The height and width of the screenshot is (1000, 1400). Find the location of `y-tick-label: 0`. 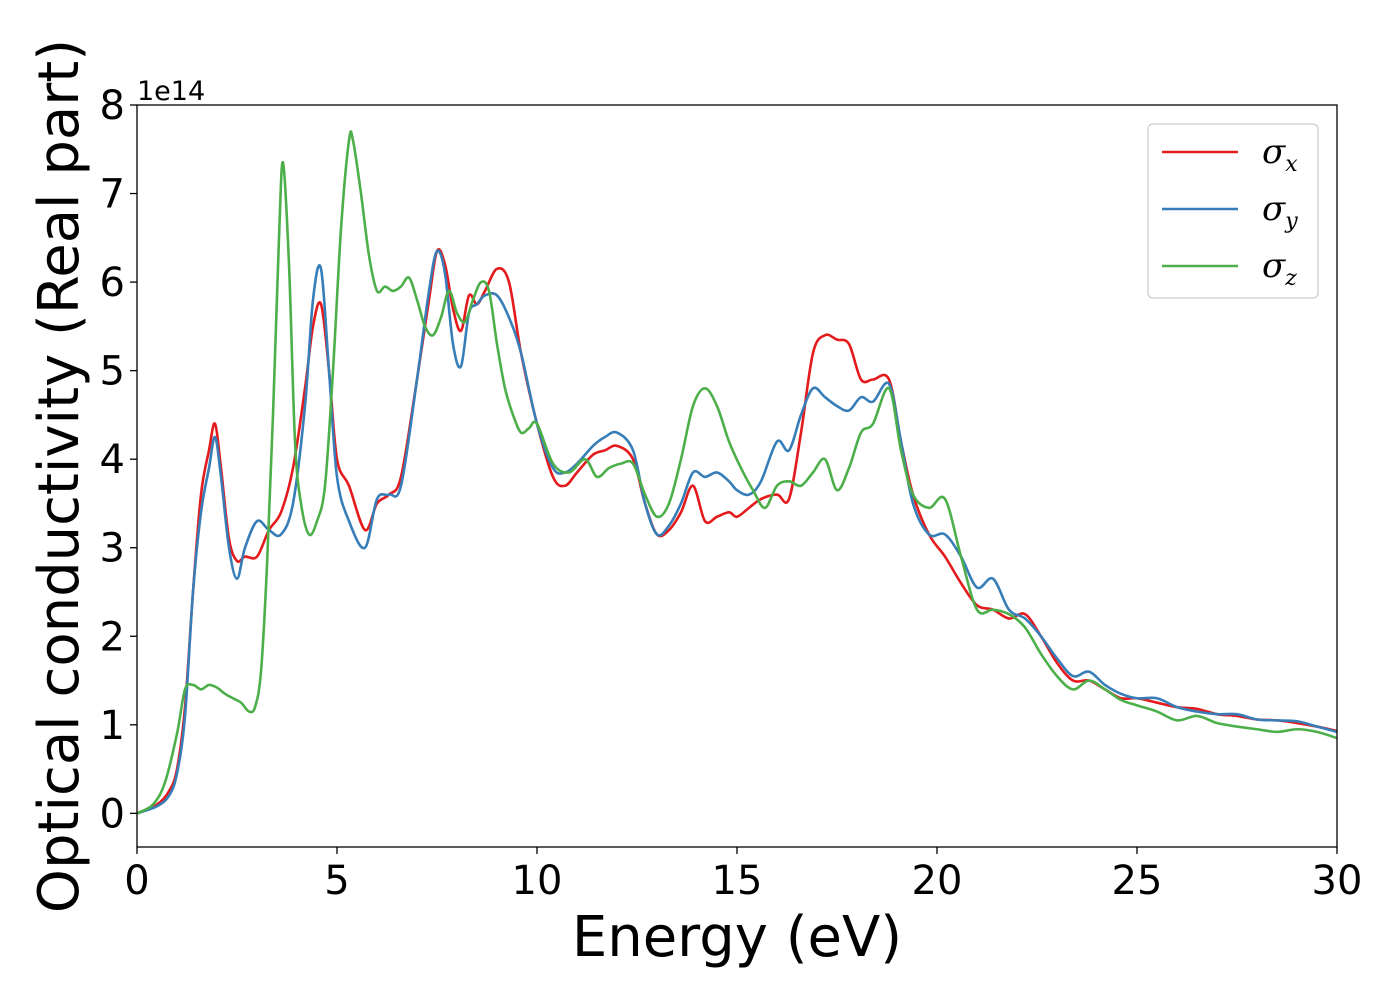

y-tick-label: 0 is located at coordinates (112, 814).